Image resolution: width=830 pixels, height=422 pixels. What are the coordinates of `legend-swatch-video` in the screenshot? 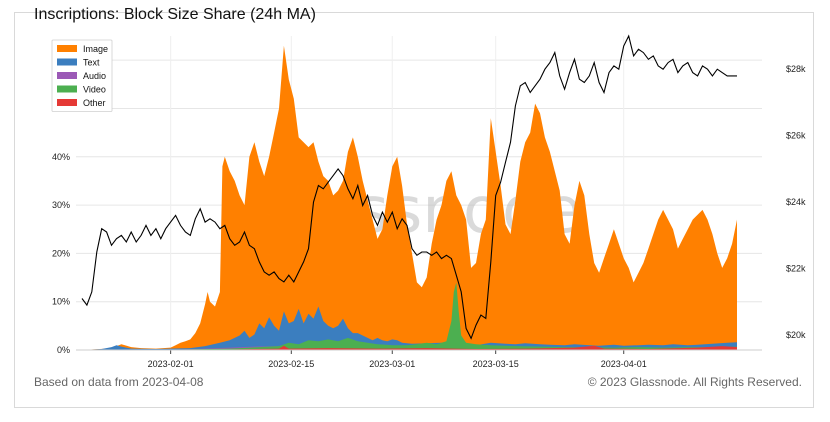 It's located at (67, 89).